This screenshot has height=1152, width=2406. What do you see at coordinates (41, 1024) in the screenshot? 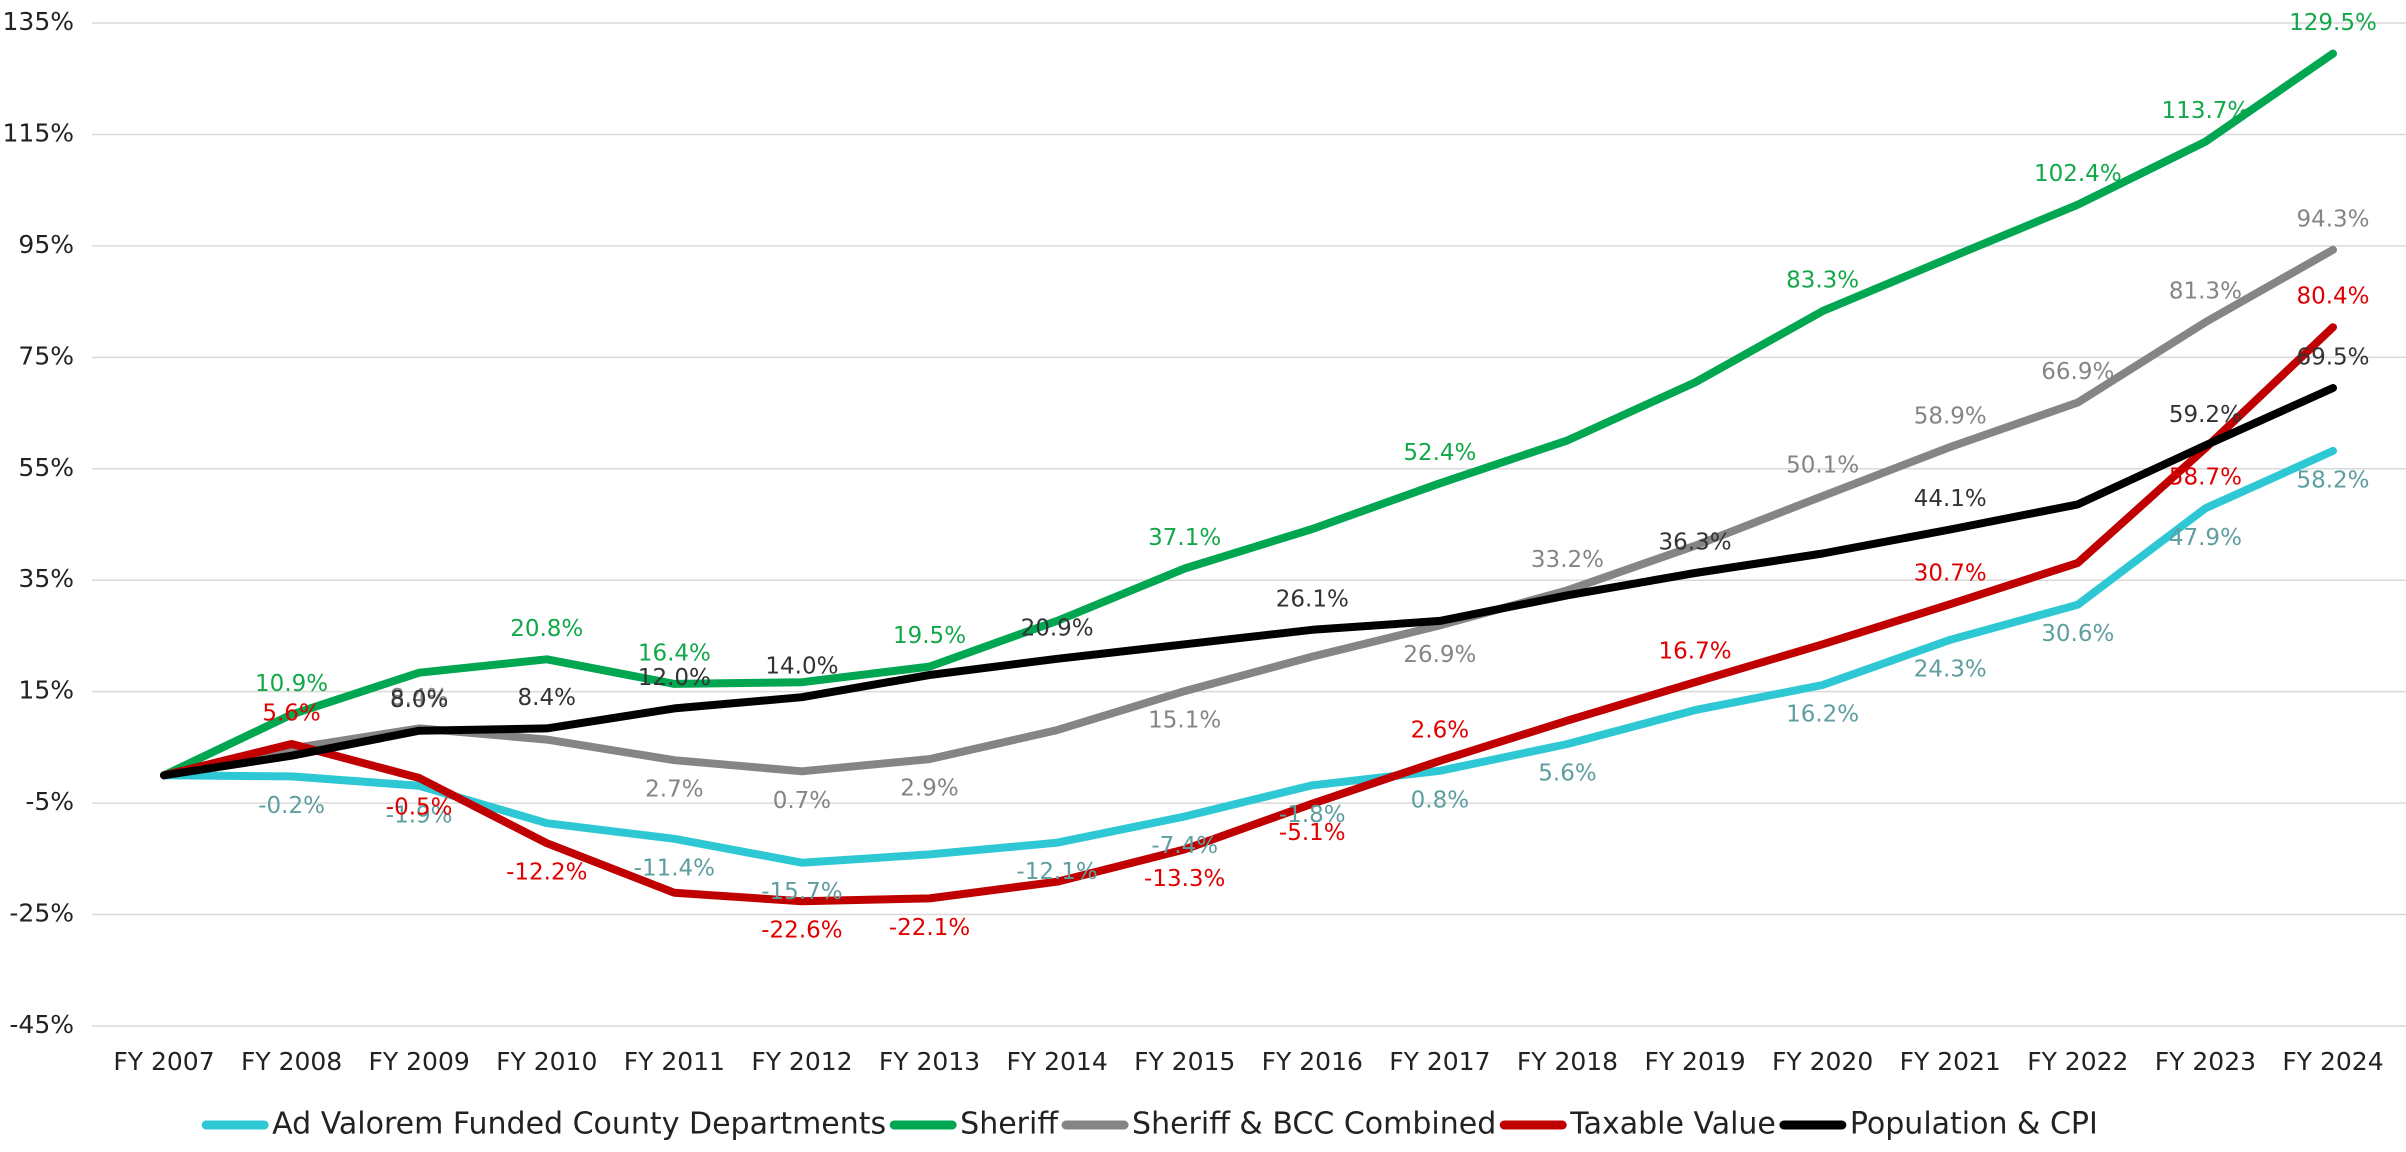
I see `y-tick-label: -45%` at bounding box center [41, 1024].